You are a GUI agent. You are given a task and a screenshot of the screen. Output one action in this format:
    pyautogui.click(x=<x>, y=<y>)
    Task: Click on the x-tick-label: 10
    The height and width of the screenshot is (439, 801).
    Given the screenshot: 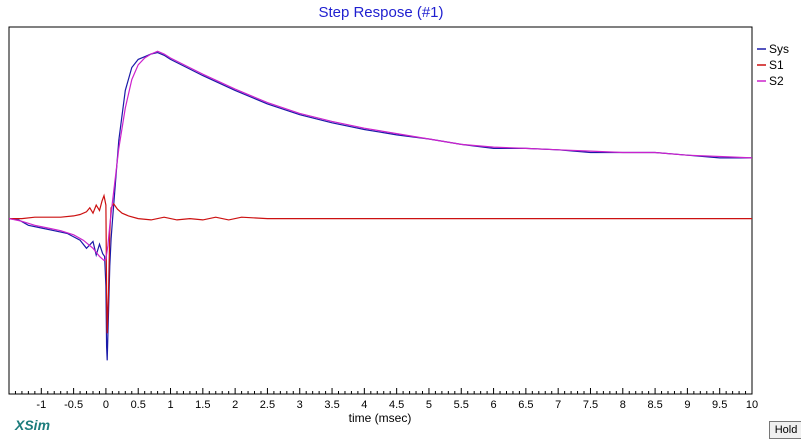 What is the action you would take?
    pyautogui.click(x=752, y=405)
    